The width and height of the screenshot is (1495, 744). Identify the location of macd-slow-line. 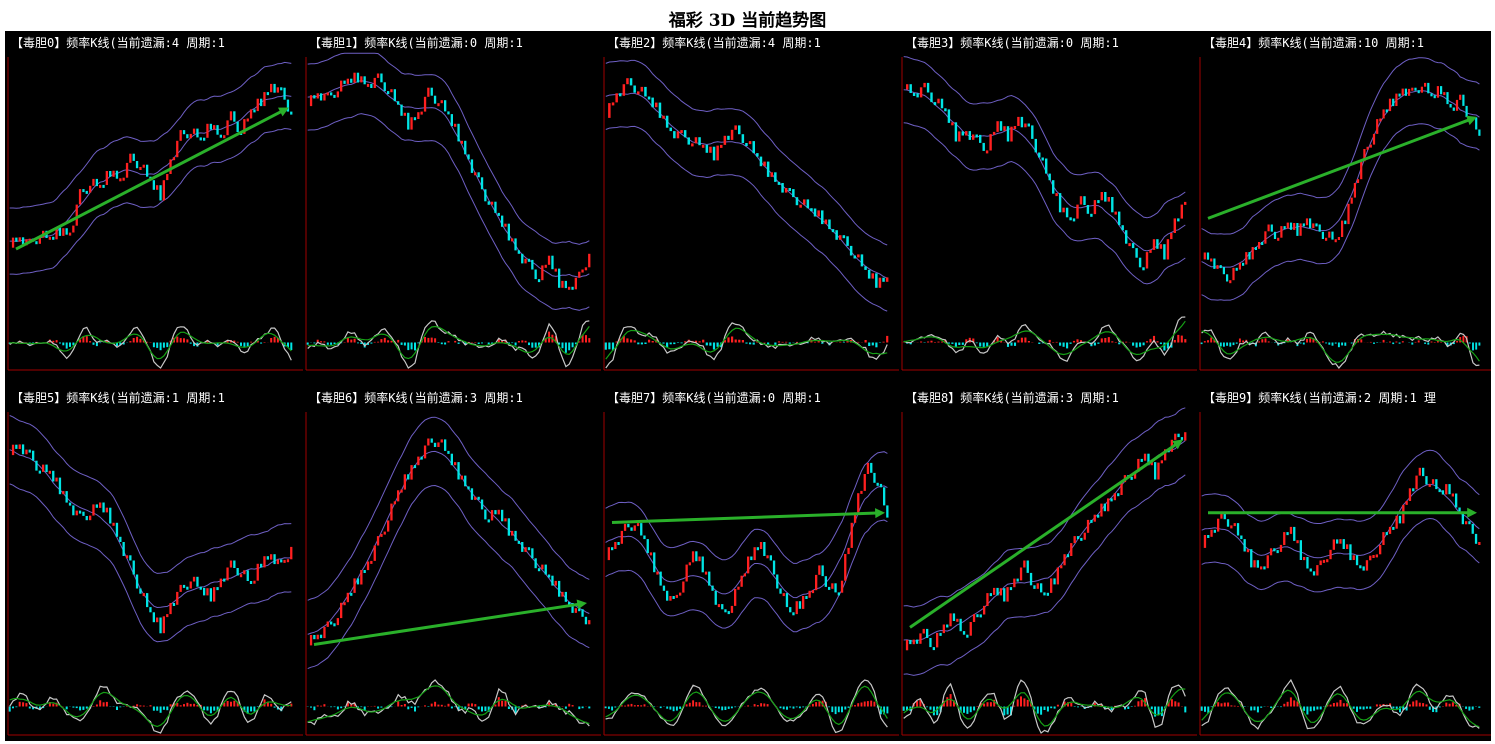
(448, 705).